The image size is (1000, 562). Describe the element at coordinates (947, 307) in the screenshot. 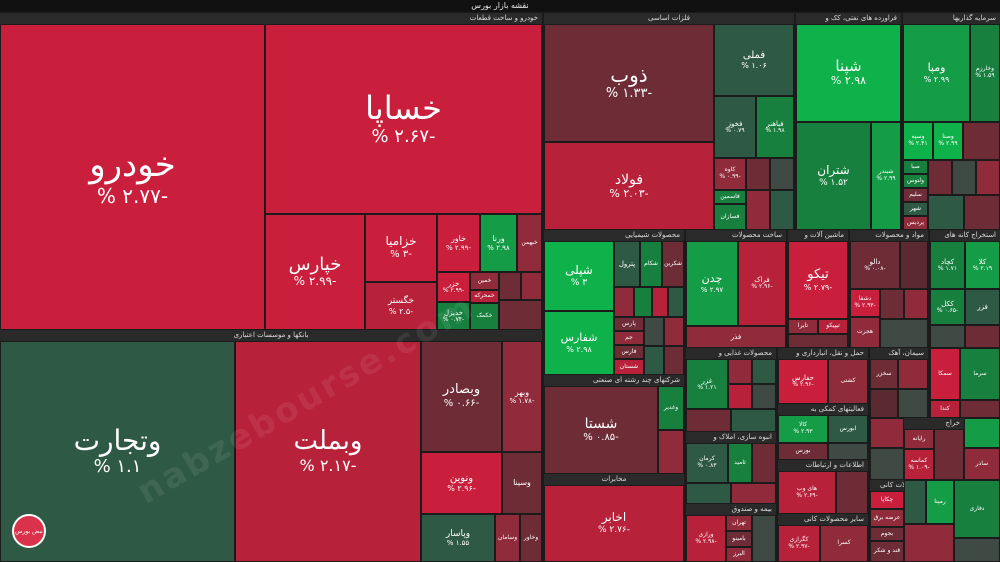

I see `tile-kakal: ککل -۰.۶۵ %` at that location.